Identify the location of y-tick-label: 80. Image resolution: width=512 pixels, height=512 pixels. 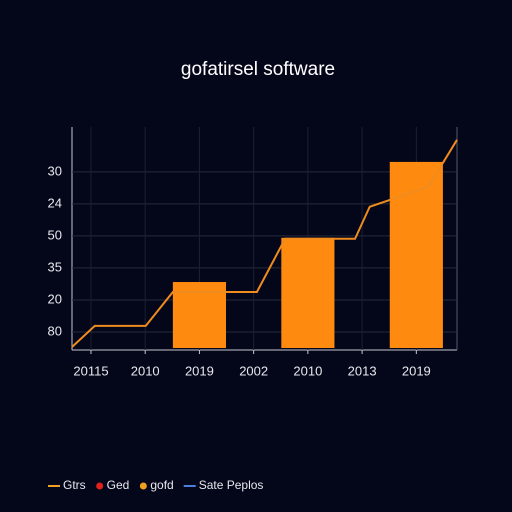
(55, 330).